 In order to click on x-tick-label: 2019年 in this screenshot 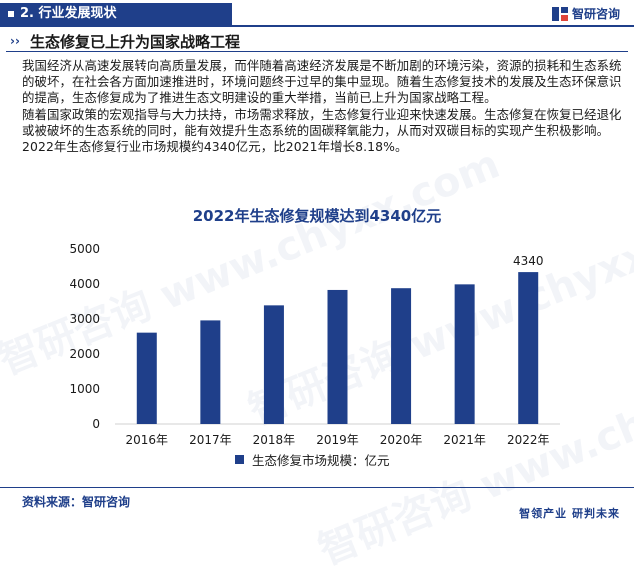, I will do `click(337, 440)`.